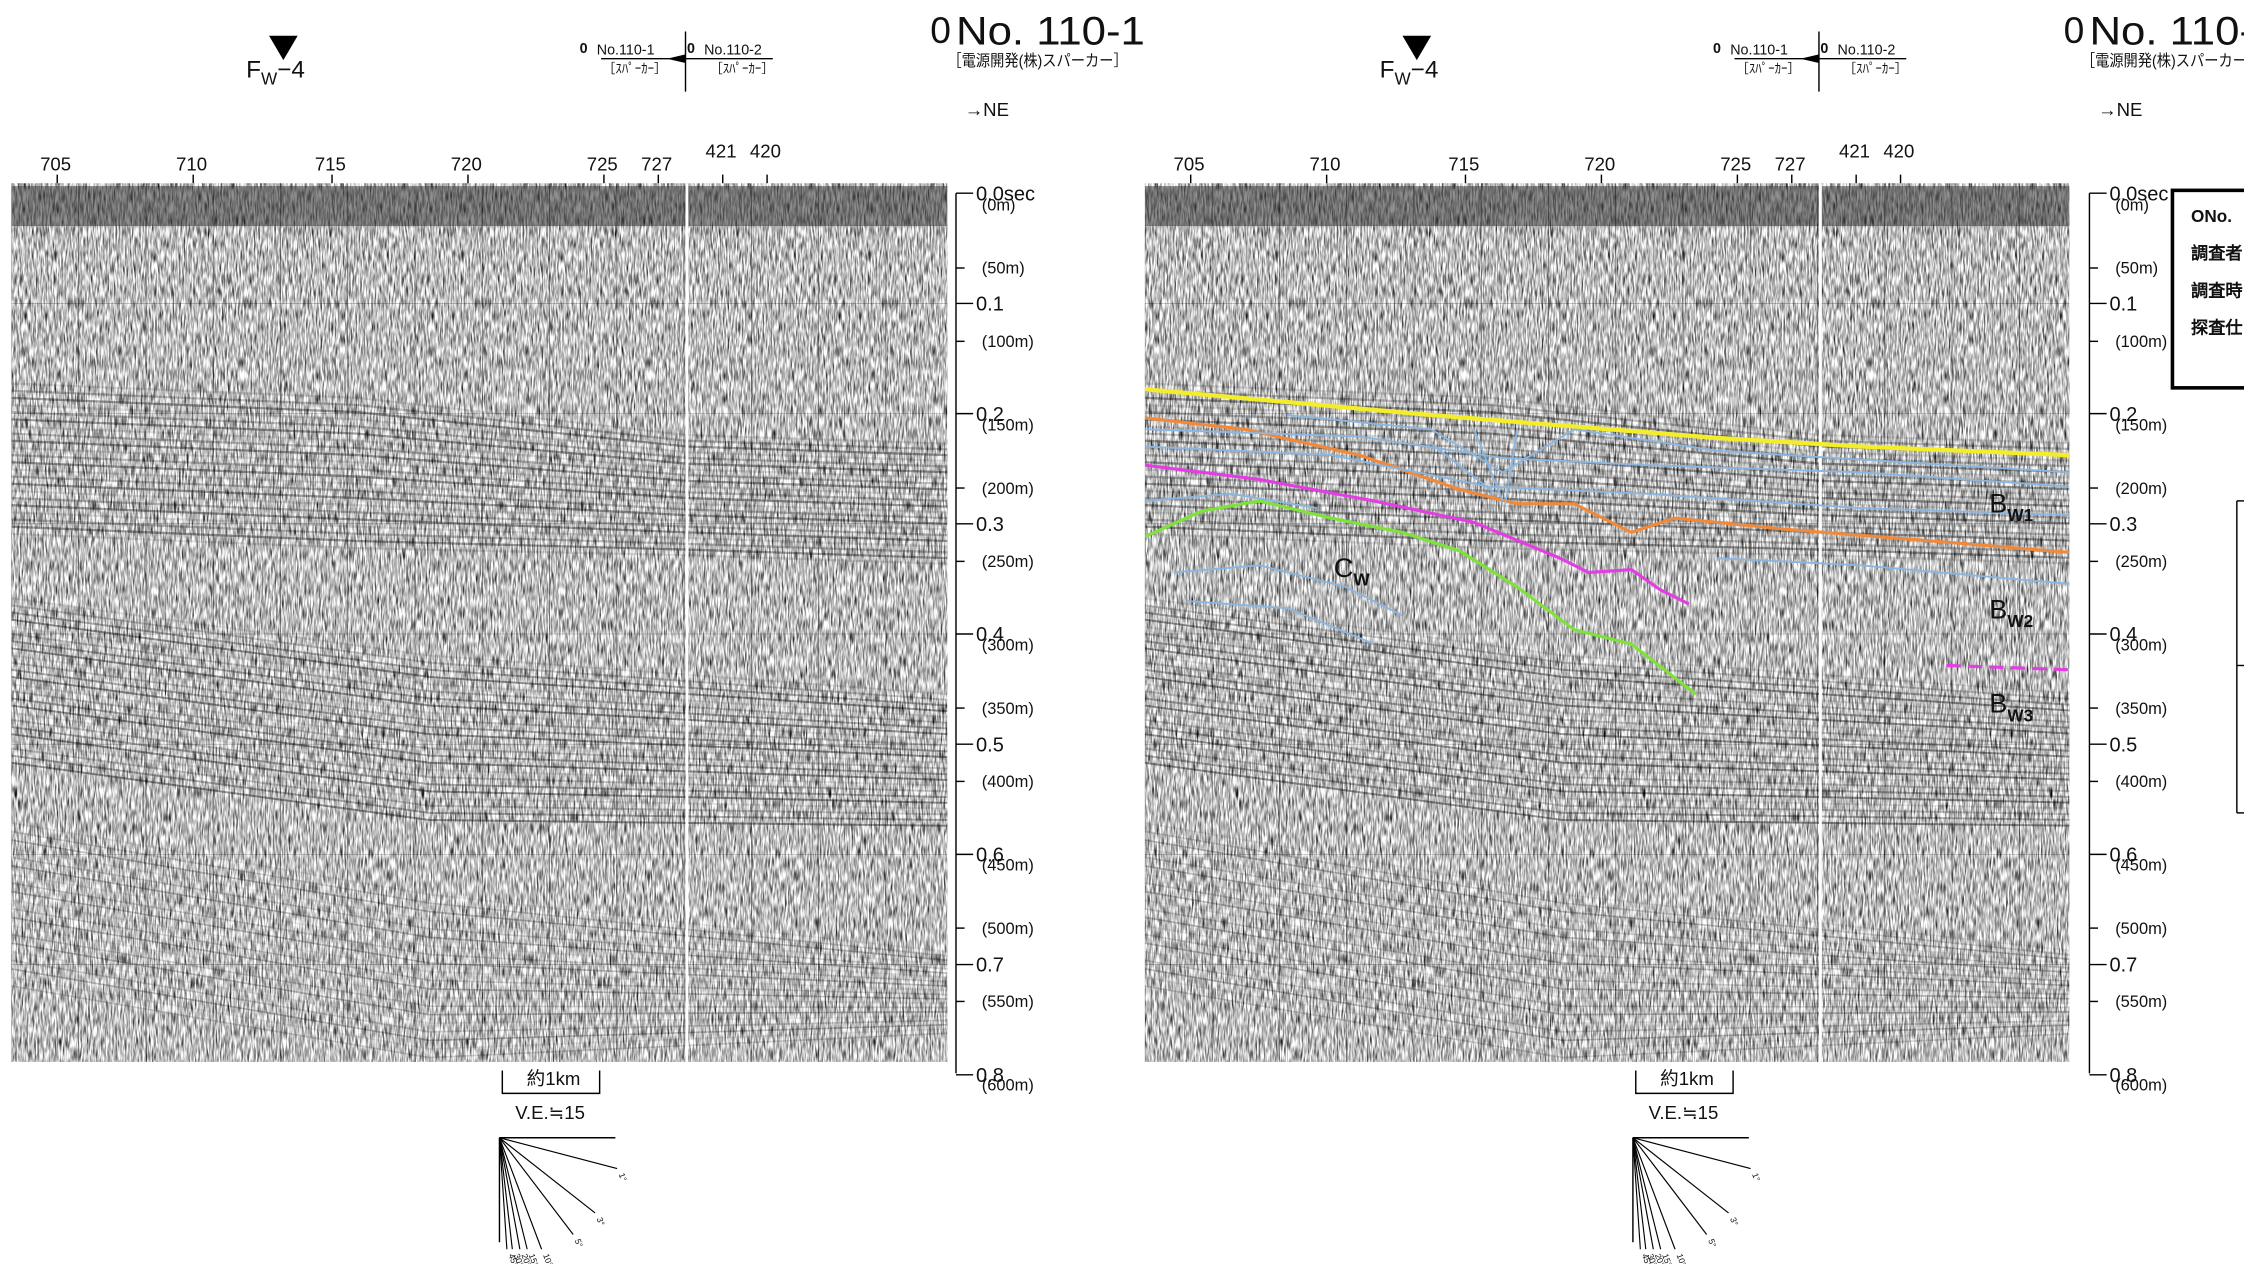 This screenshot has height=1264, width=2244. Describe the element at coordinates (191, 163) in the screenshot. I see `shot-point: 710` at that location.